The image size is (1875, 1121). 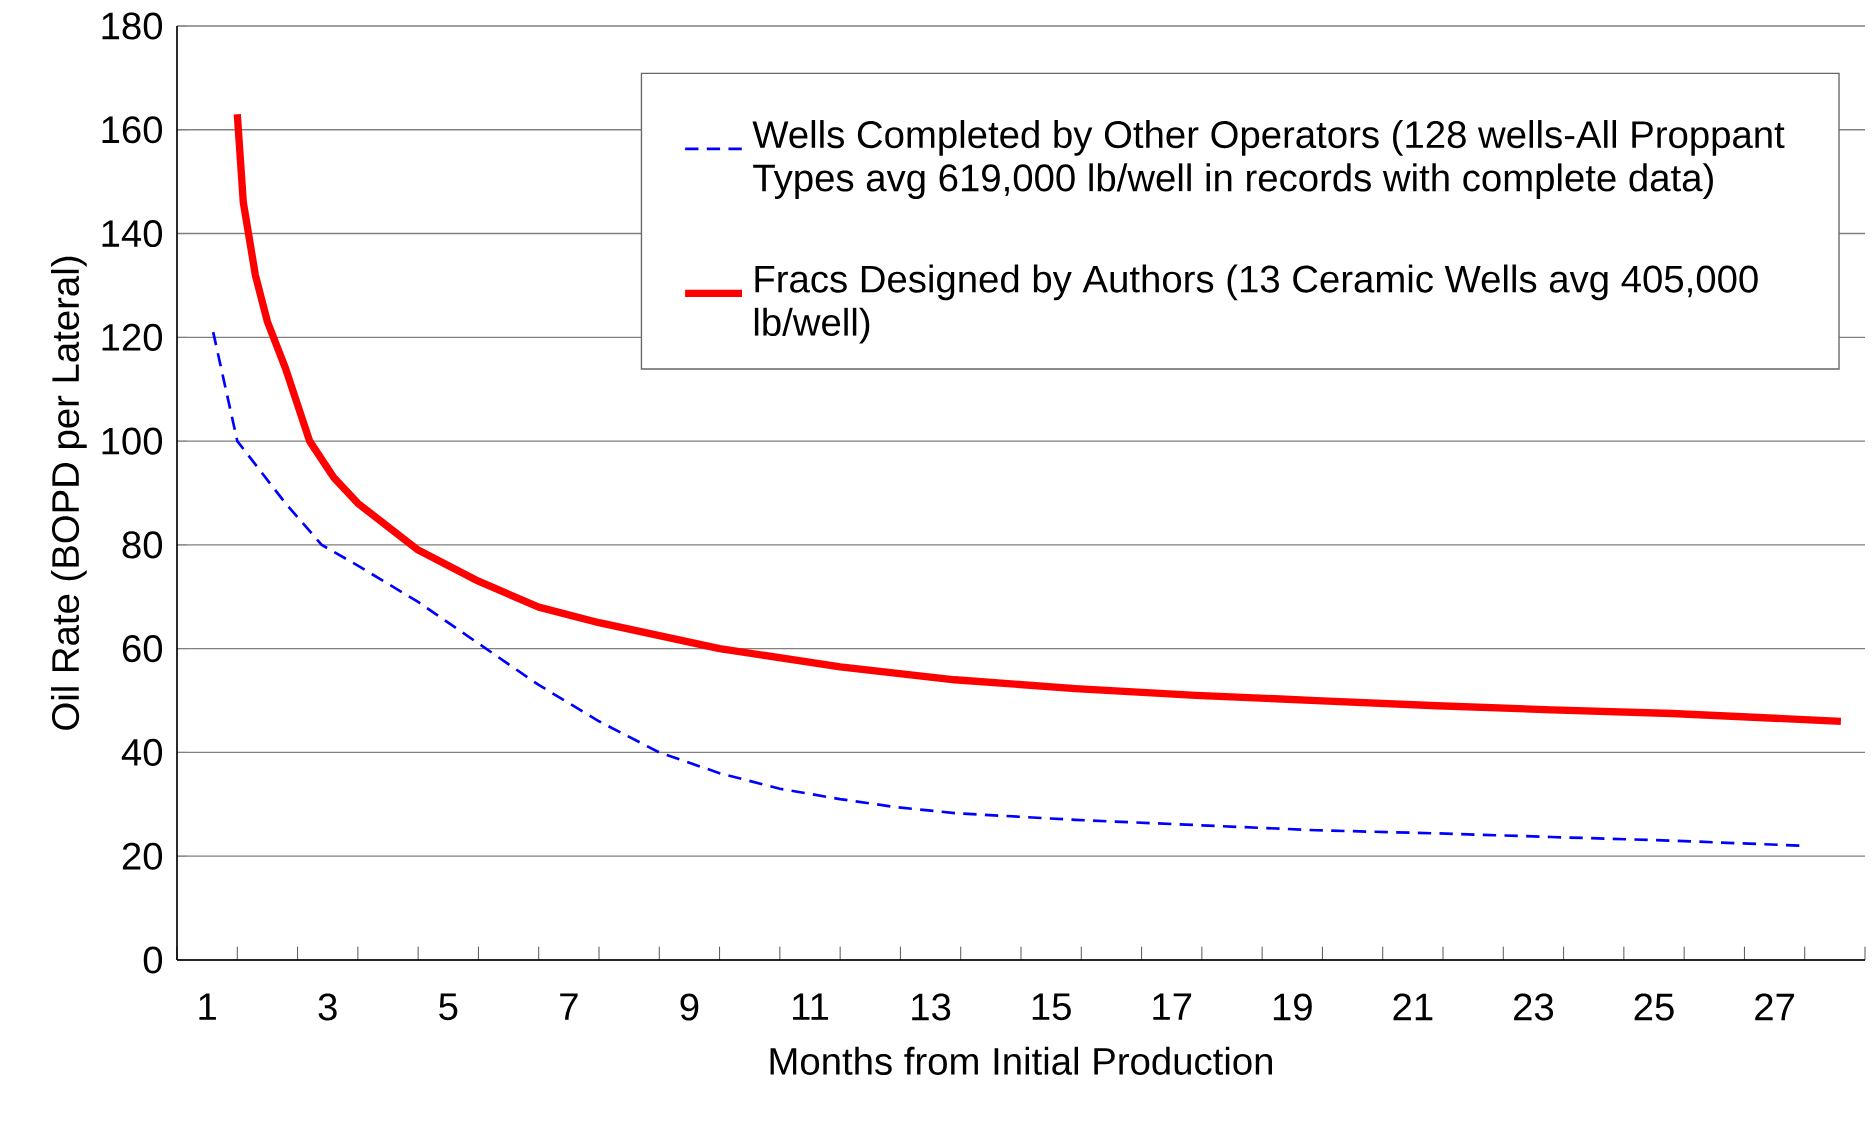 I want to click on x-tick-label: 19, so click(x=1292, y=1007).